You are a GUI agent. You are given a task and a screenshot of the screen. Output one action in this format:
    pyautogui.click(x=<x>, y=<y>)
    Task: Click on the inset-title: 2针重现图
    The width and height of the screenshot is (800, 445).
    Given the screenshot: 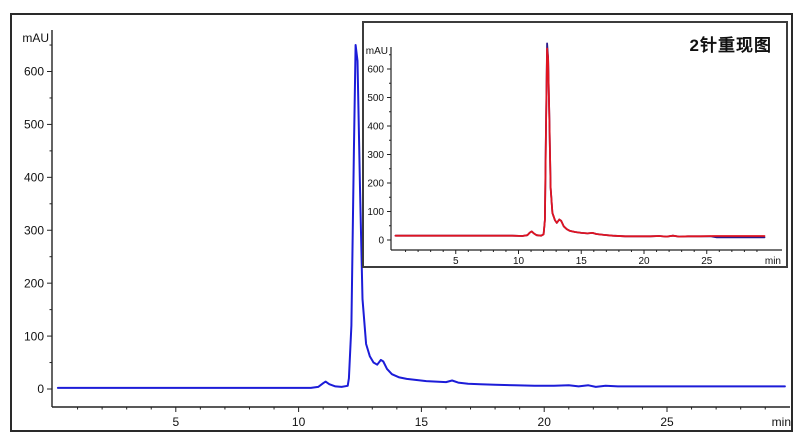 What is the action you would take?
    pyautogui.click(x=730, y=45)
    